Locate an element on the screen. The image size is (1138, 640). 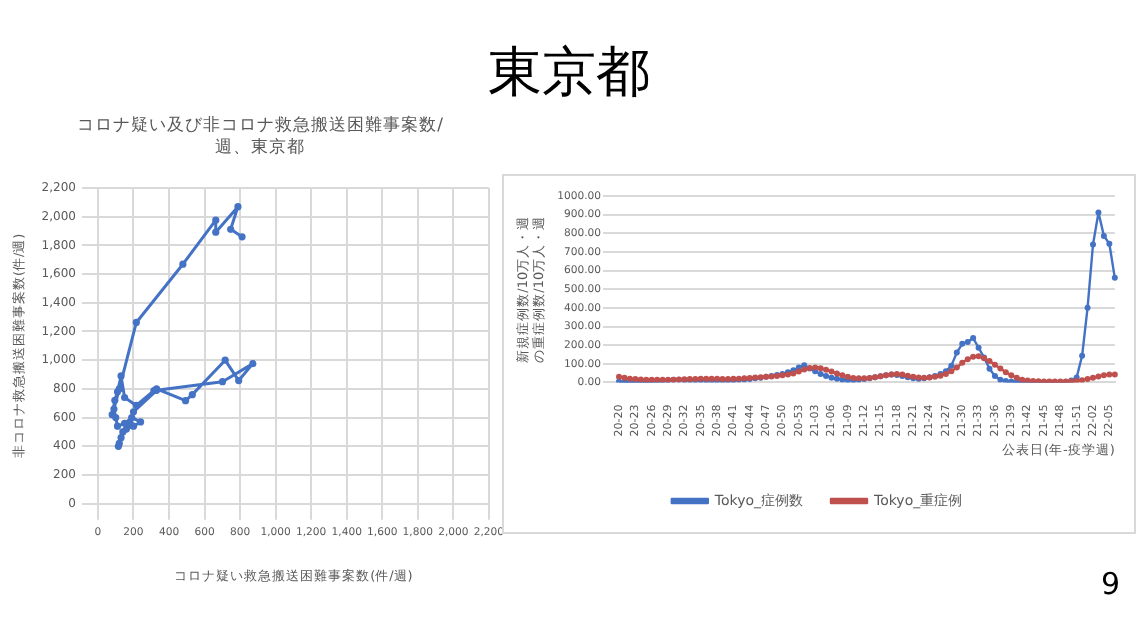
text: 東京都 is located at coordinates (569, 74).